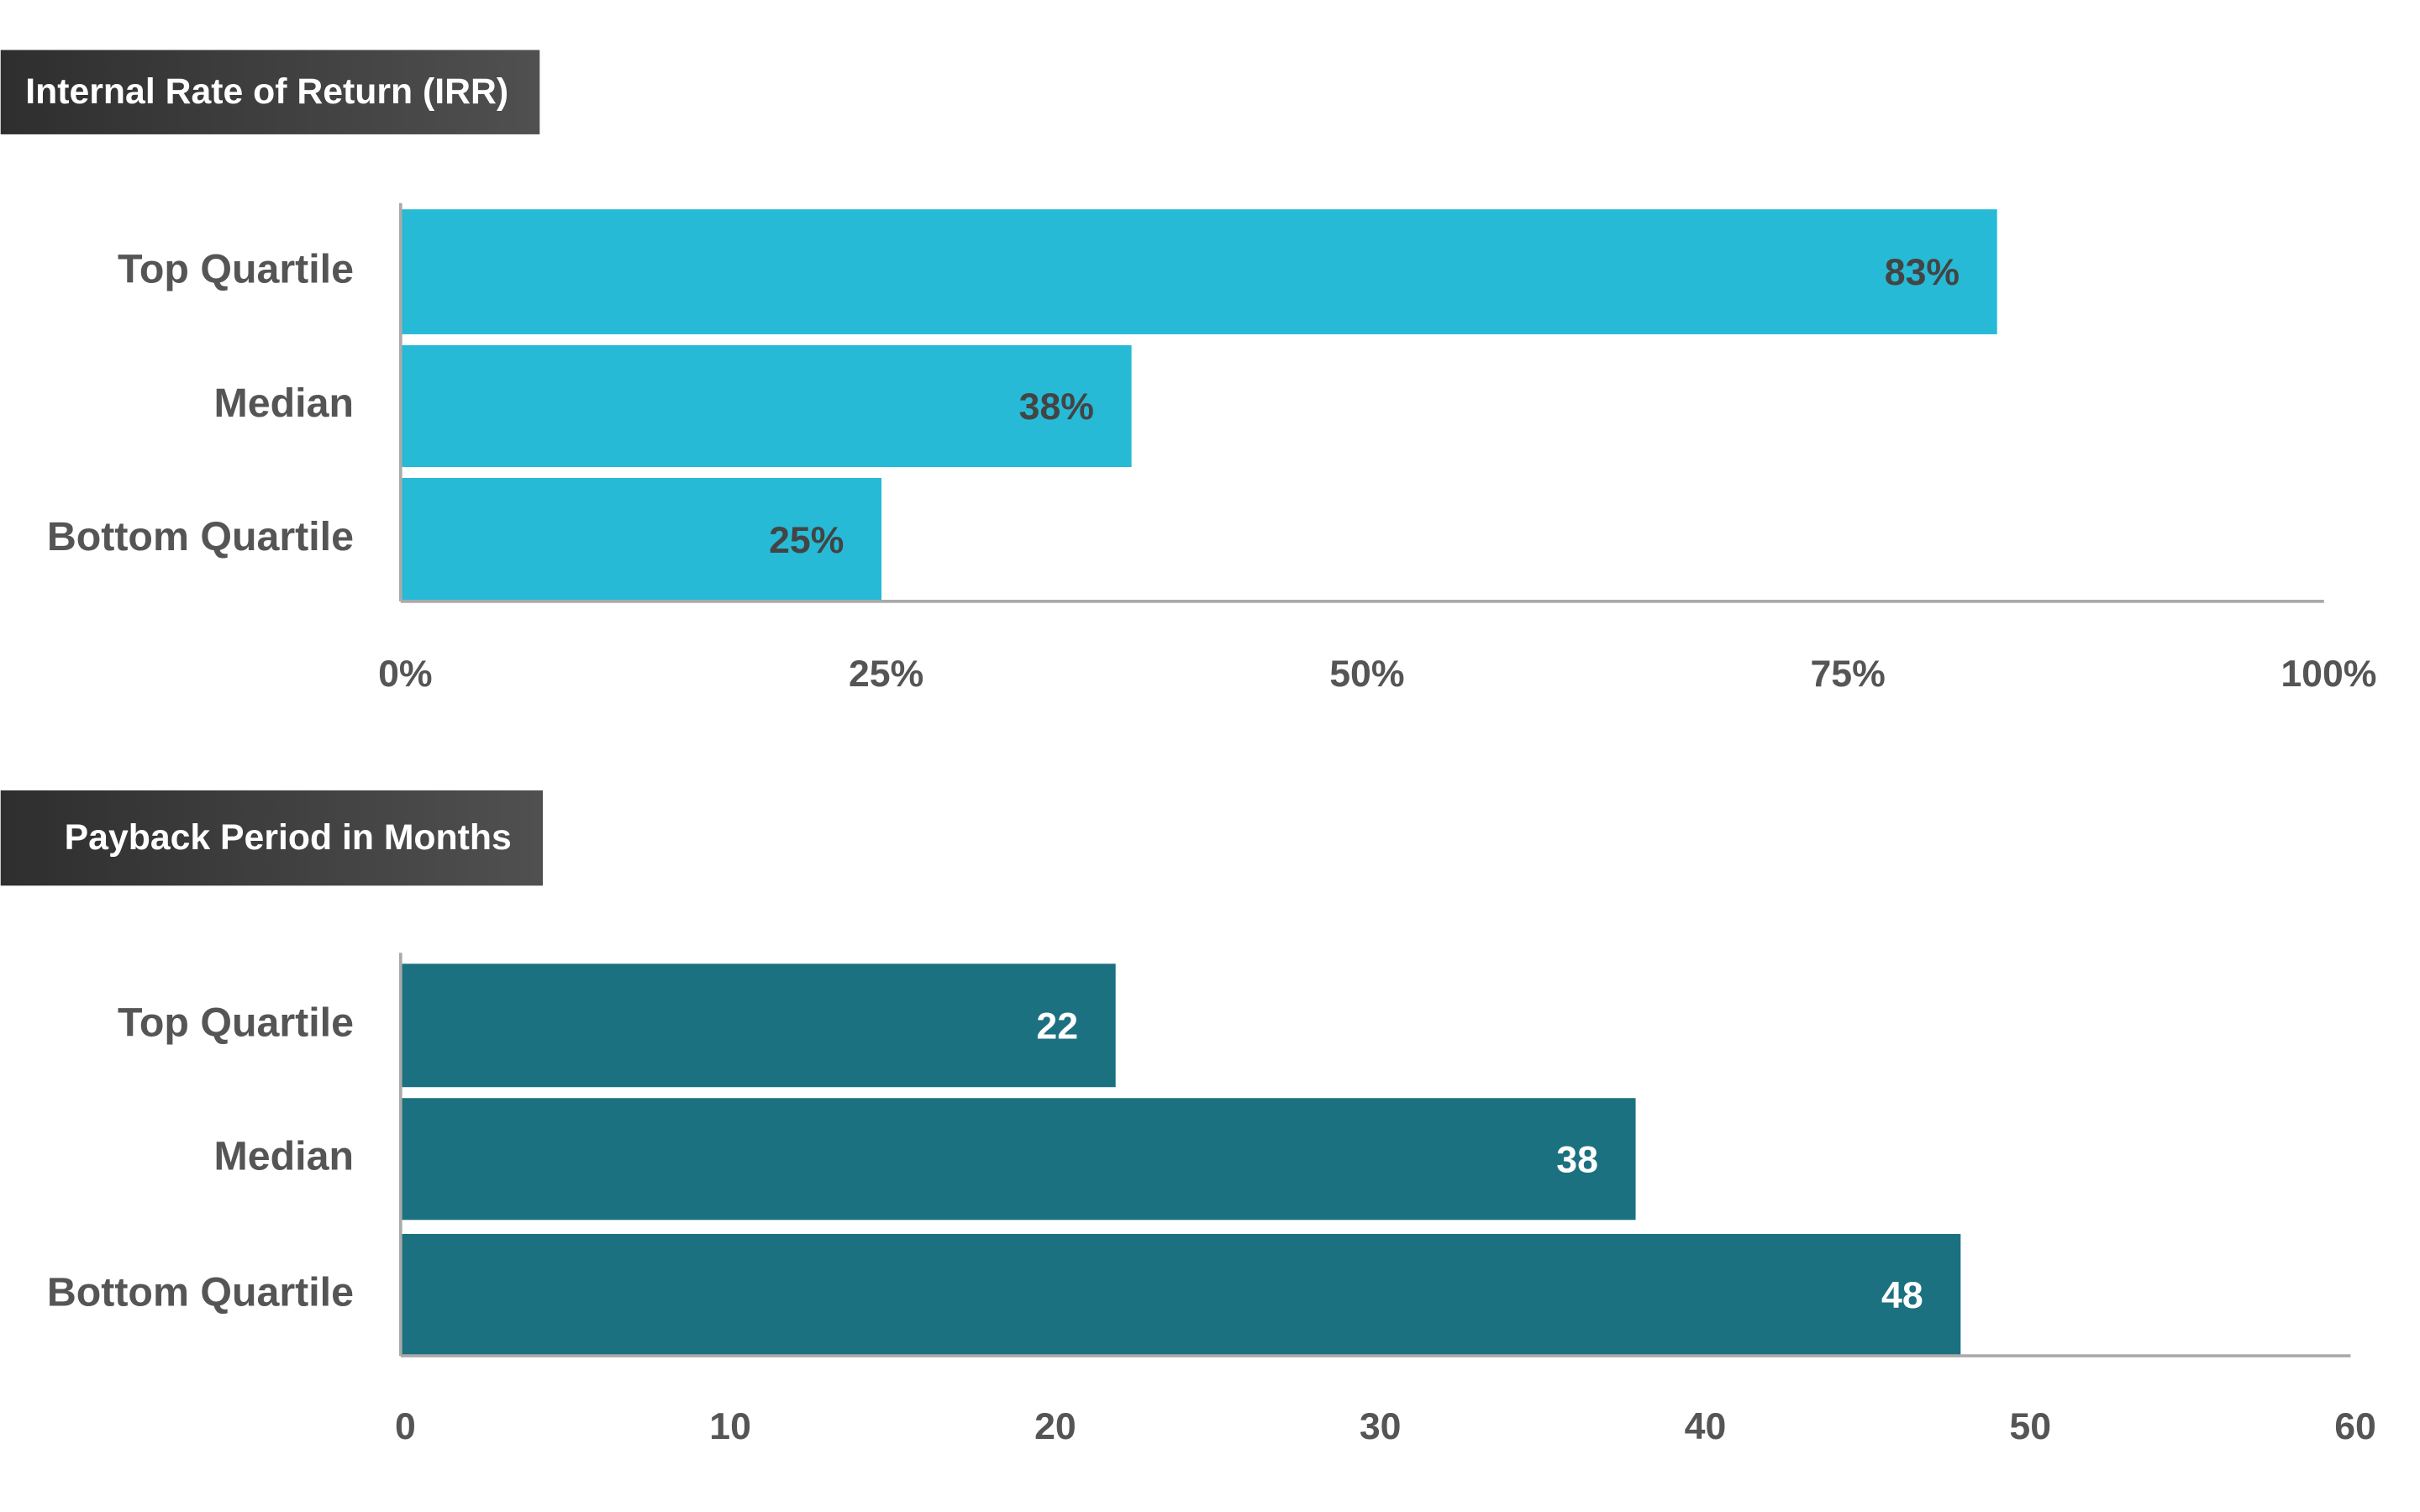 The width and height of the screenshot is (2420, 1512). I want to click on x-tick-label: 30, so click(1381, 1426).